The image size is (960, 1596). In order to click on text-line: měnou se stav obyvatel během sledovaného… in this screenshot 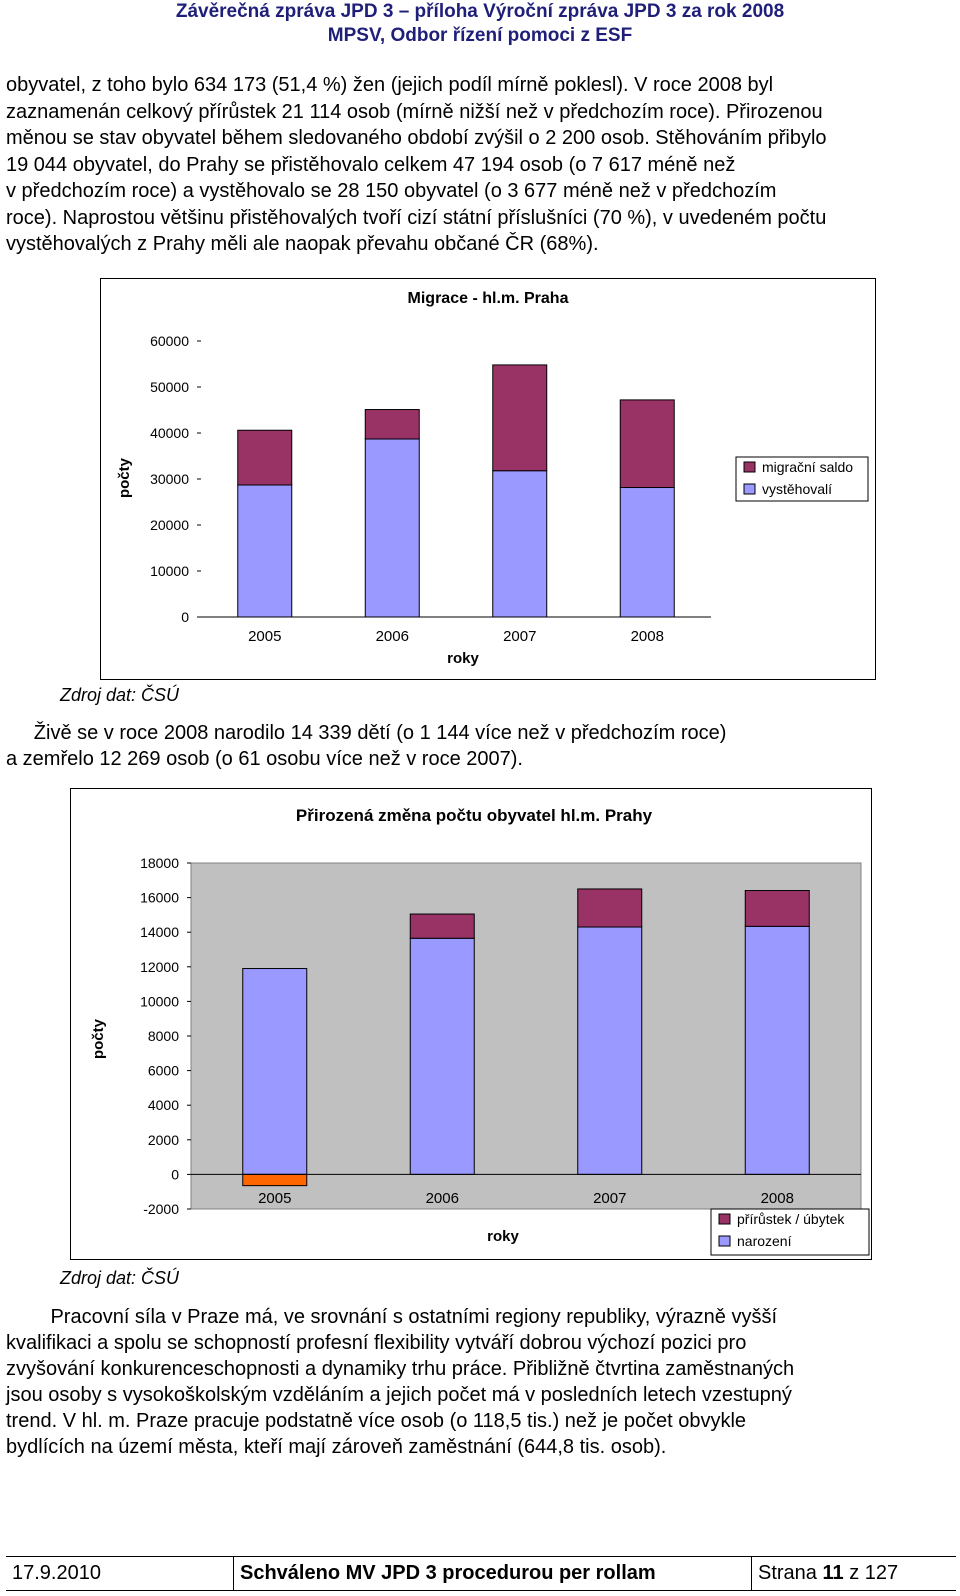, I will do `click(416, 138)`.